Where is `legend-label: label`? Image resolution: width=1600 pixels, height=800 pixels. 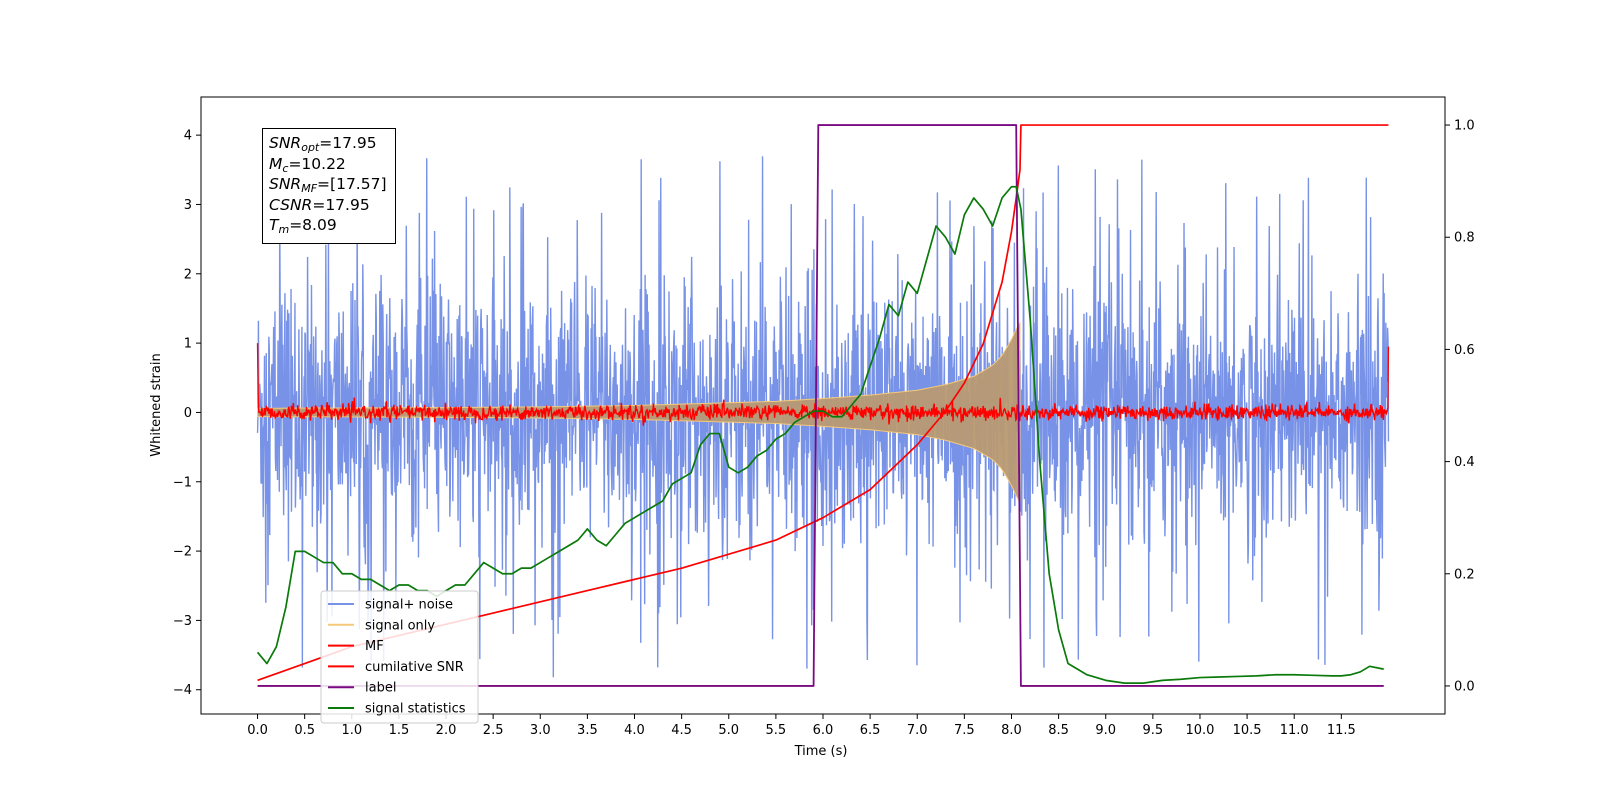 legend-label: label is located at coordinates (380, 688).